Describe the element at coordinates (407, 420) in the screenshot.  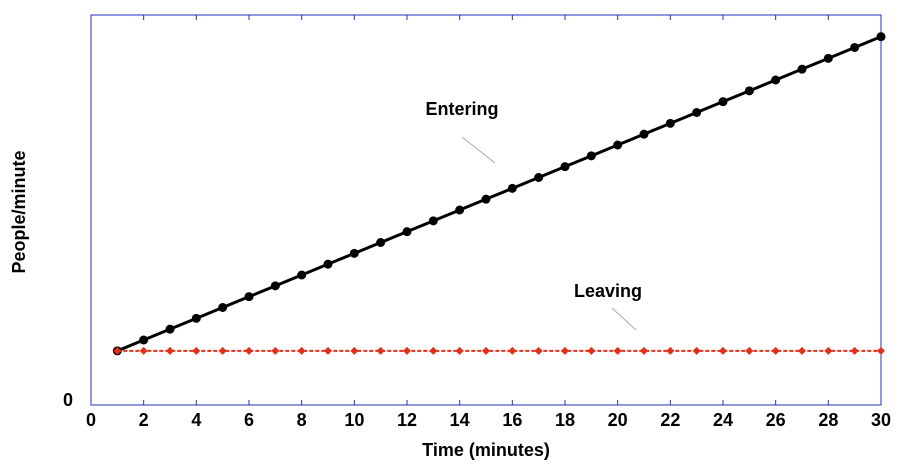
I see `x-tick-label: 12` at that location.